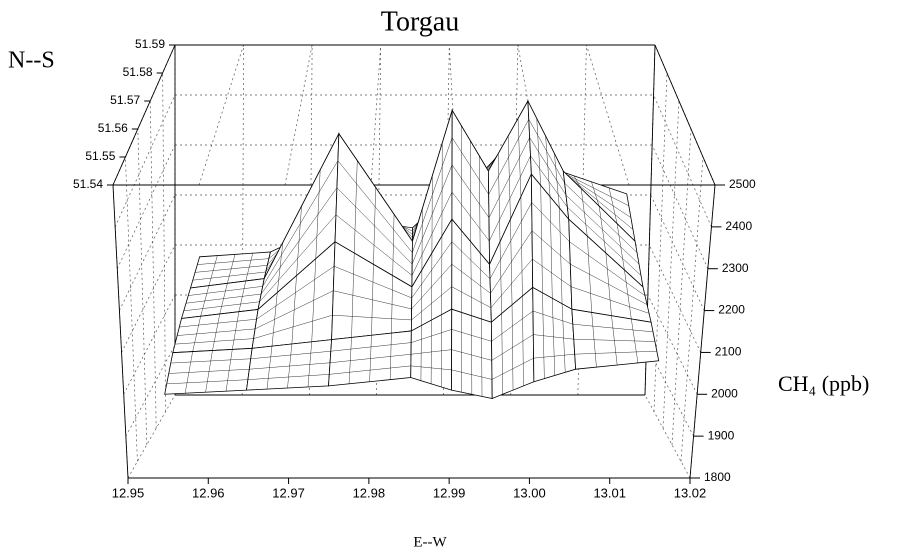  I want to click on y-tick-label: 51.54, so click(88, 184).